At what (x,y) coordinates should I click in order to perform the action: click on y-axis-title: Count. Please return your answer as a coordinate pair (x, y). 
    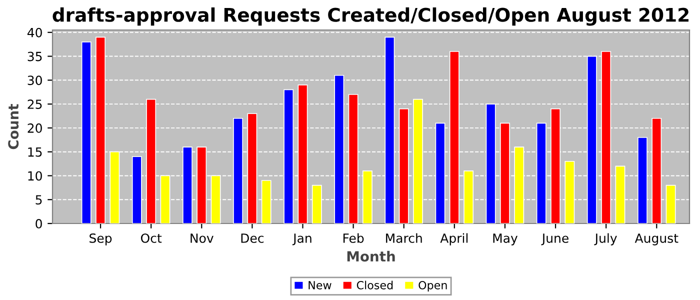
    Looking at the image, I should click on (13, 127).